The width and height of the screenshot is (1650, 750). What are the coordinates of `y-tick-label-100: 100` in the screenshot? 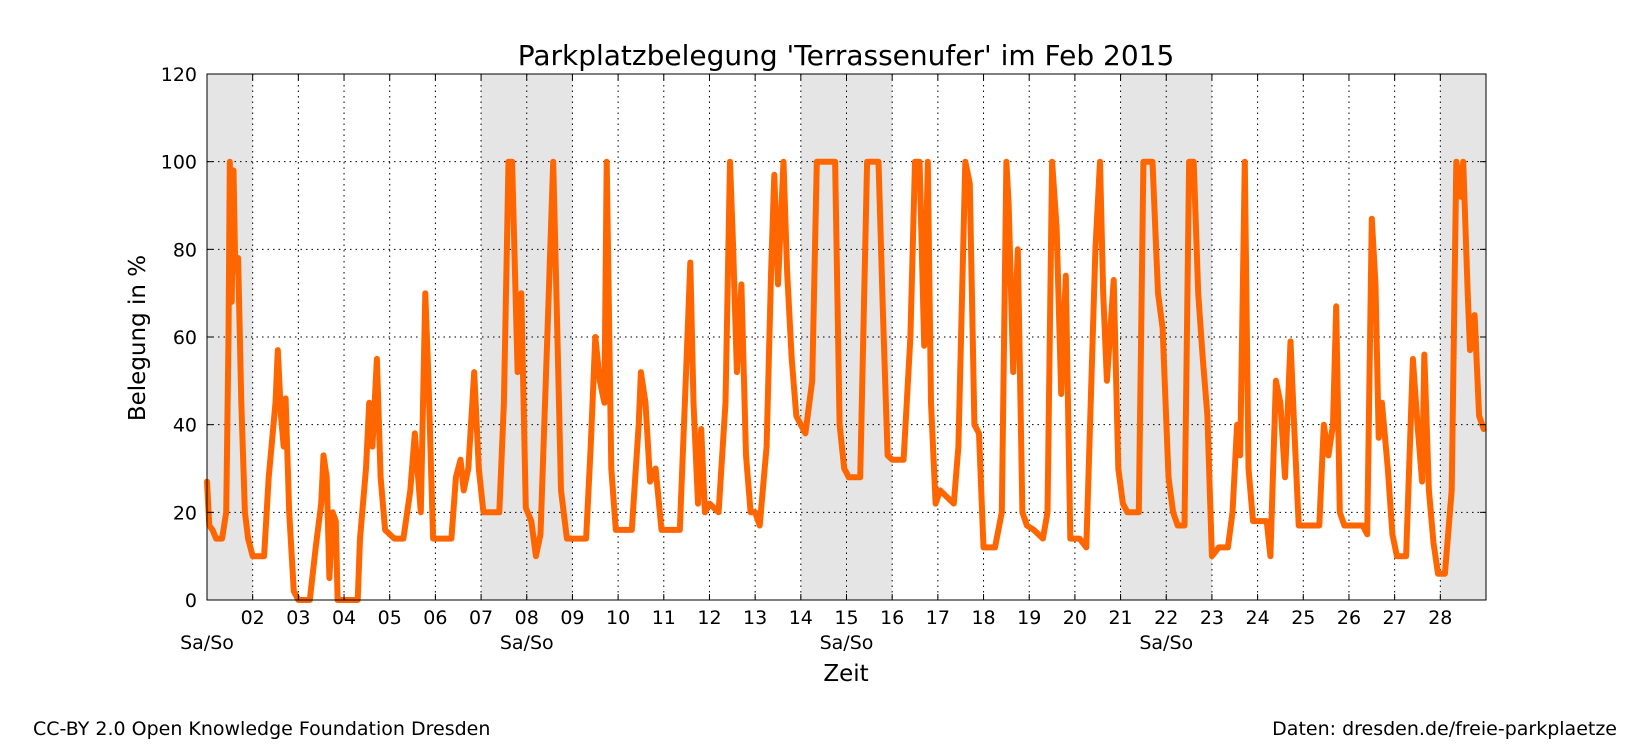 It's located at (179, 163).